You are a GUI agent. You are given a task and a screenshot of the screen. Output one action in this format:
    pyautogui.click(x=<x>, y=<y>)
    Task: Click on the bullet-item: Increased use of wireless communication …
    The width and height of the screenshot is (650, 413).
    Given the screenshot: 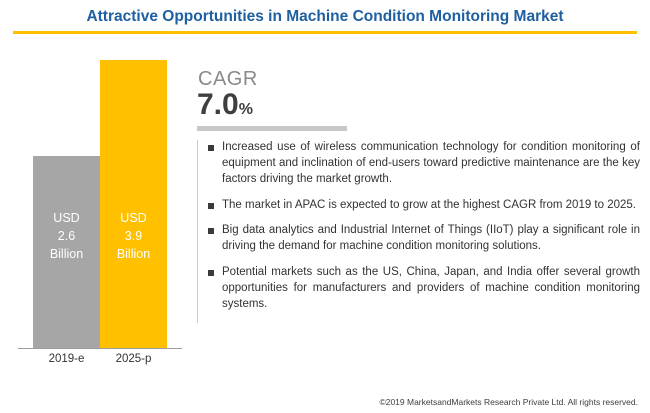 What is the action you would take?
    pyautogui.click(x=424, y=164)
    